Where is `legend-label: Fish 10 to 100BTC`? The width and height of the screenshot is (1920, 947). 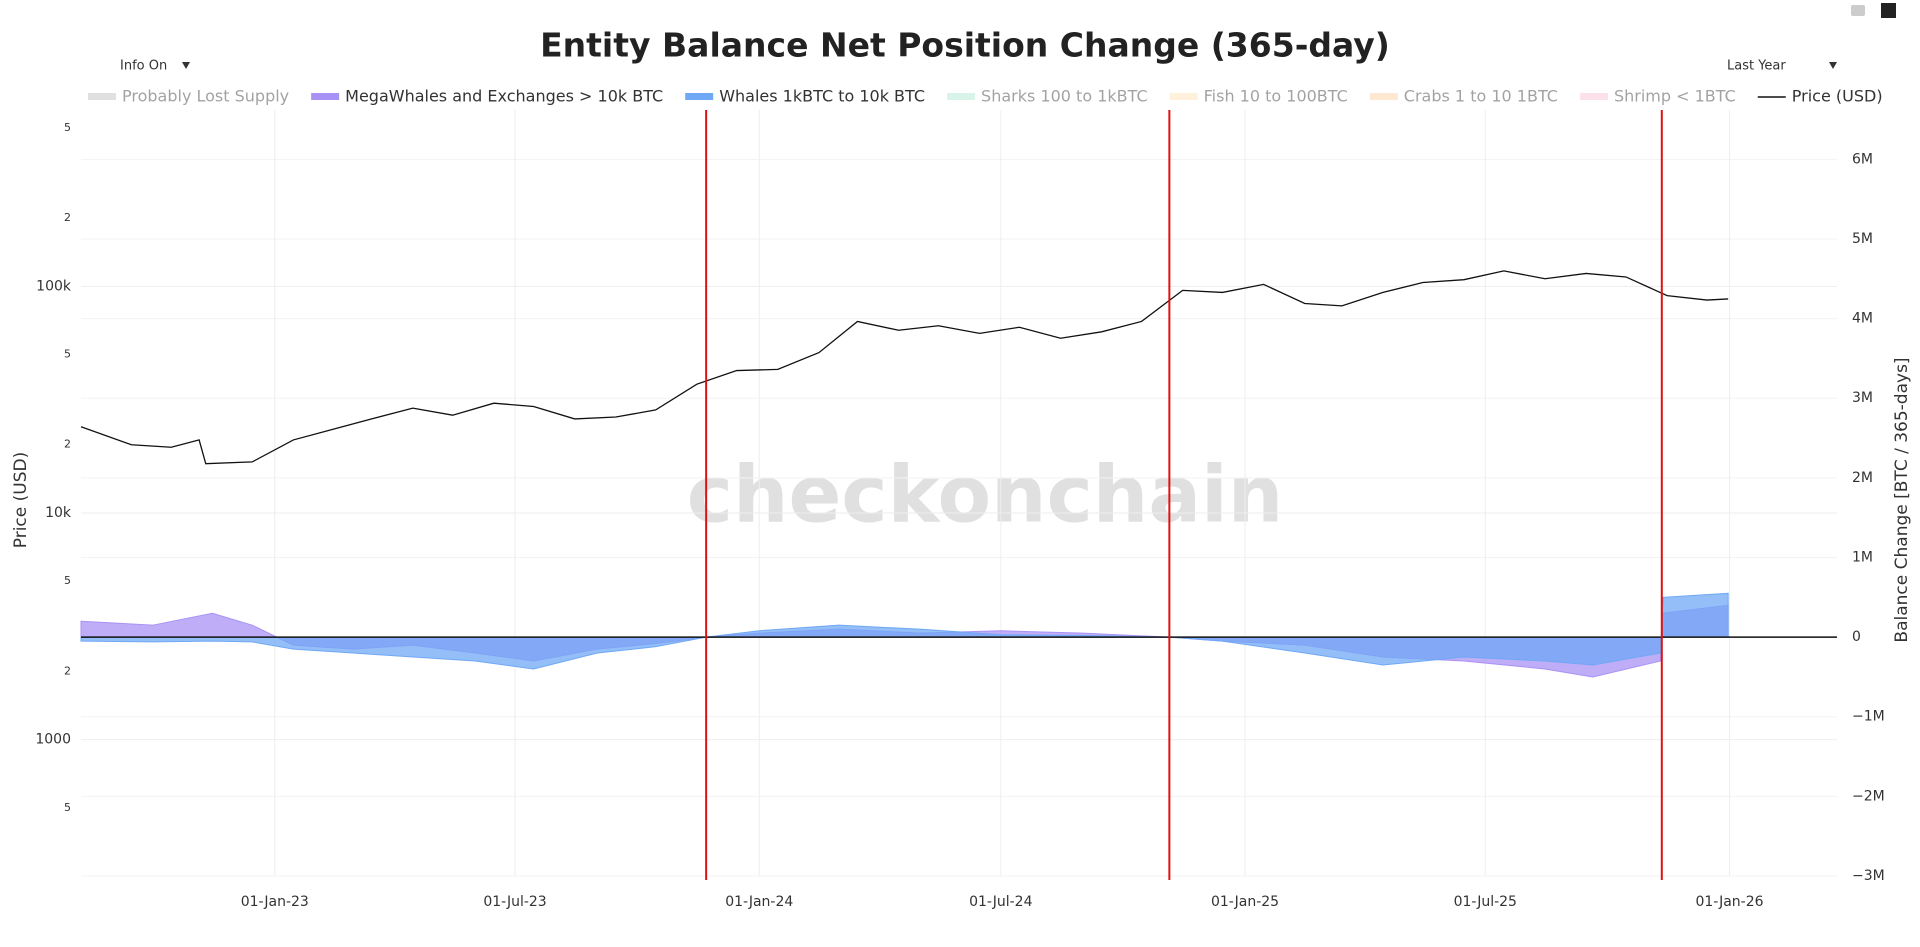
legend-label: Fish 10 to 100BTC is located at coordinates (1276, 96).